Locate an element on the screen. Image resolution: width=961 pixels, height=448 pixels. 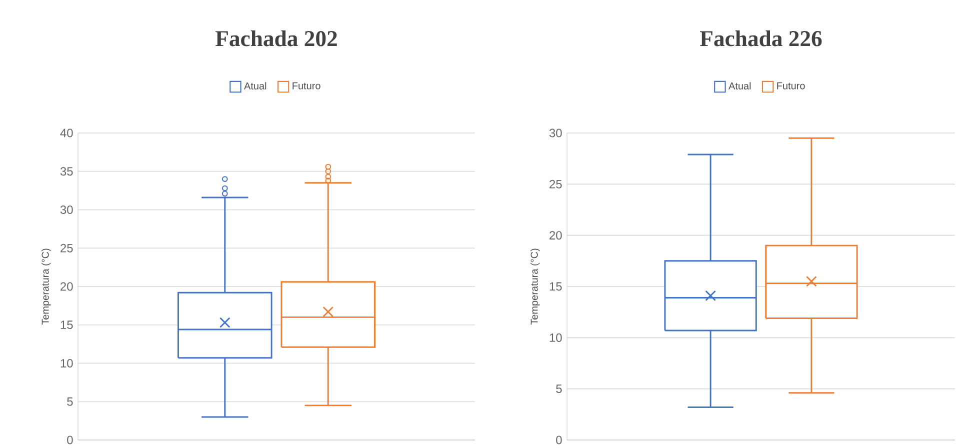
y-tick-label: 35 is located at coordinates (66, 171).